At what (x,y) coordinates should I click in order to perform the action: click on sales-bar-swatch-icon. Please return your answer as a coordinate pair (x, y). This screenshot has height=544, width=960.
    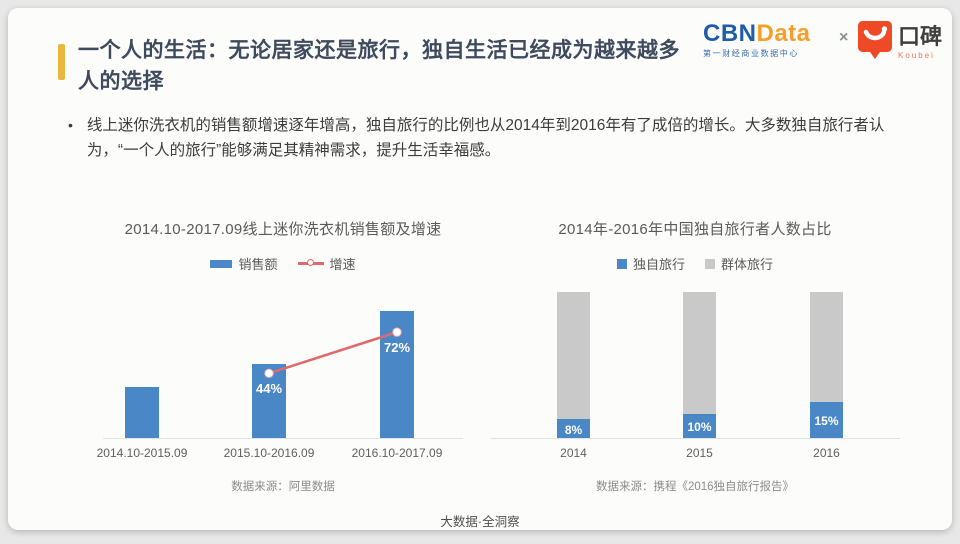
    Looking at the image, I should click on (221, 263).